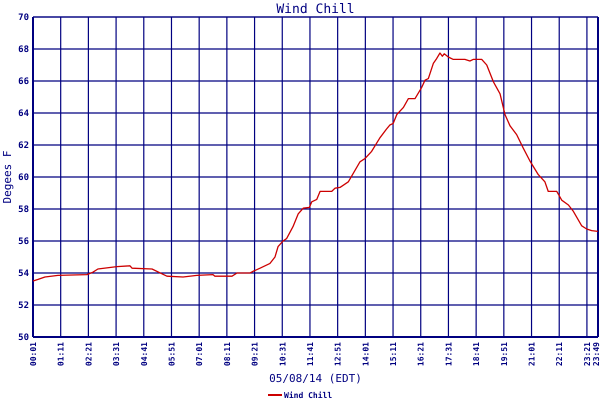  Describe the element at coordinates (23, 338) in the screenshot. I see `y-tick-label: 50` at that location.